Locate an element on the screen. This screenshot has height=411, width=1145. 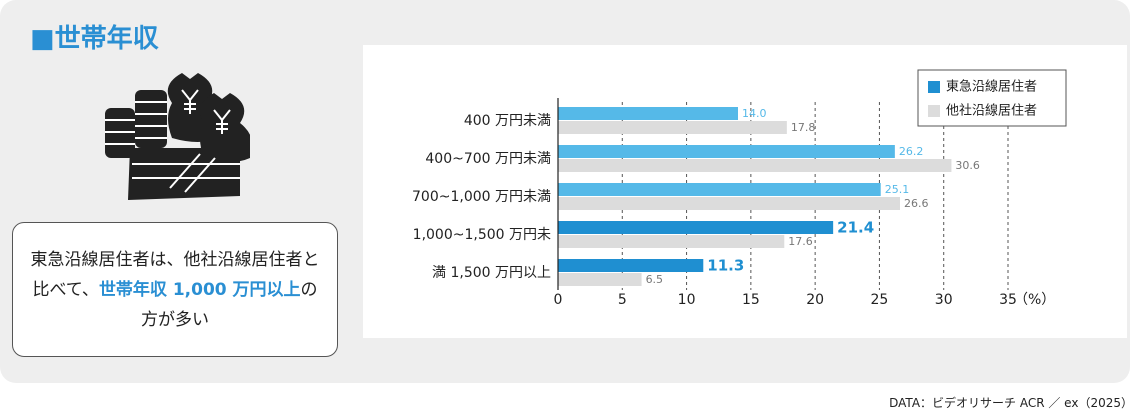
source: DATA：ビデオリサーチ ACR ／ ex（2025） is located at coordinates (1011, 403).